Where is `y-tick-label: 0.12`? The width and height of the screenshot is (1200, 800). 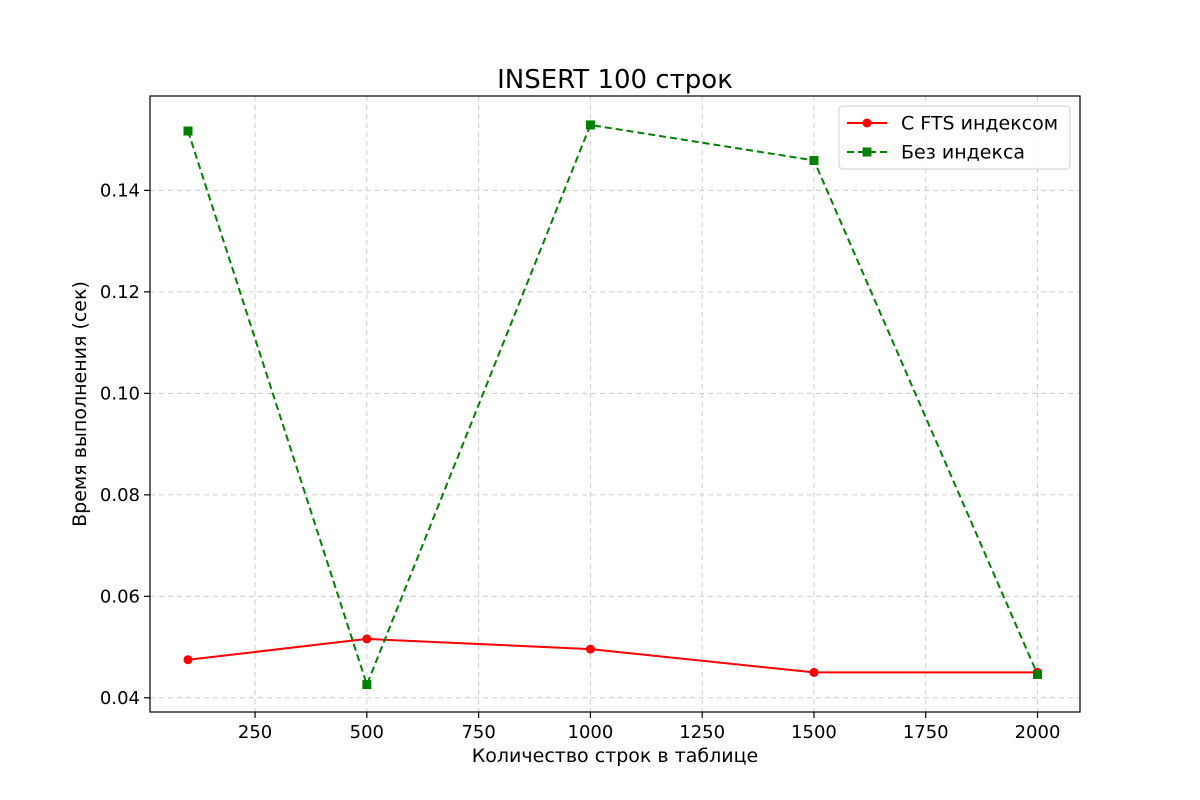 y-tick-label: 0.12 is located at coordinates (120, 292).